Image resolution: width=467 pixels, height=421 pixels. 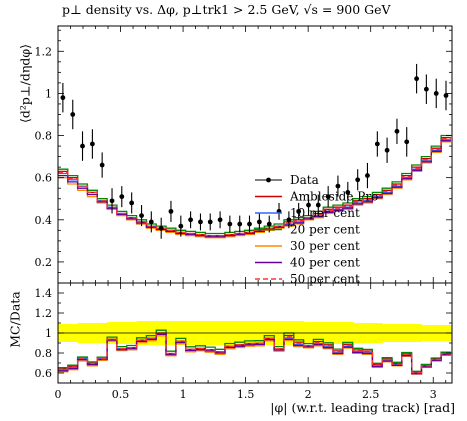 What do you see at coordinates (44, 220) in the screenshot?
I see `main-y-tick-label: 0.4` at bounding box center [44, 220].